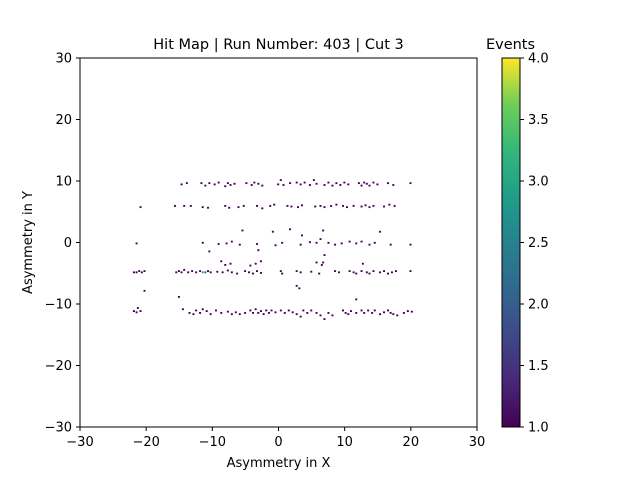  I want to click on colorbar-tick-label: 2.0, so click(538, 305).